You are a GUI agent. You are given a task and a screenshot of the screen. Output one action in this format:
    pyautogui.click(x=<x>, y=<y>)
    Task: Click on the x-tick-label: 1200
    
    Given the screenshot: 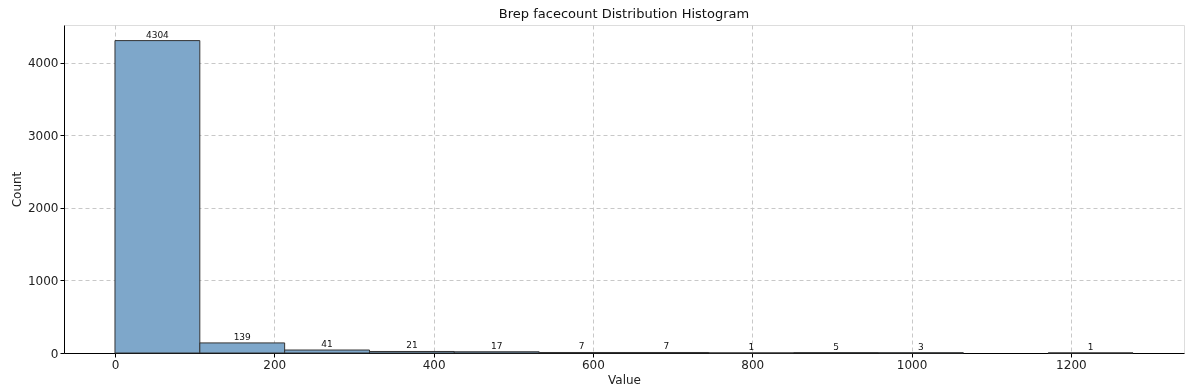 What is the action you would take?
    pyautogui.click(x=1071, y=364)
    